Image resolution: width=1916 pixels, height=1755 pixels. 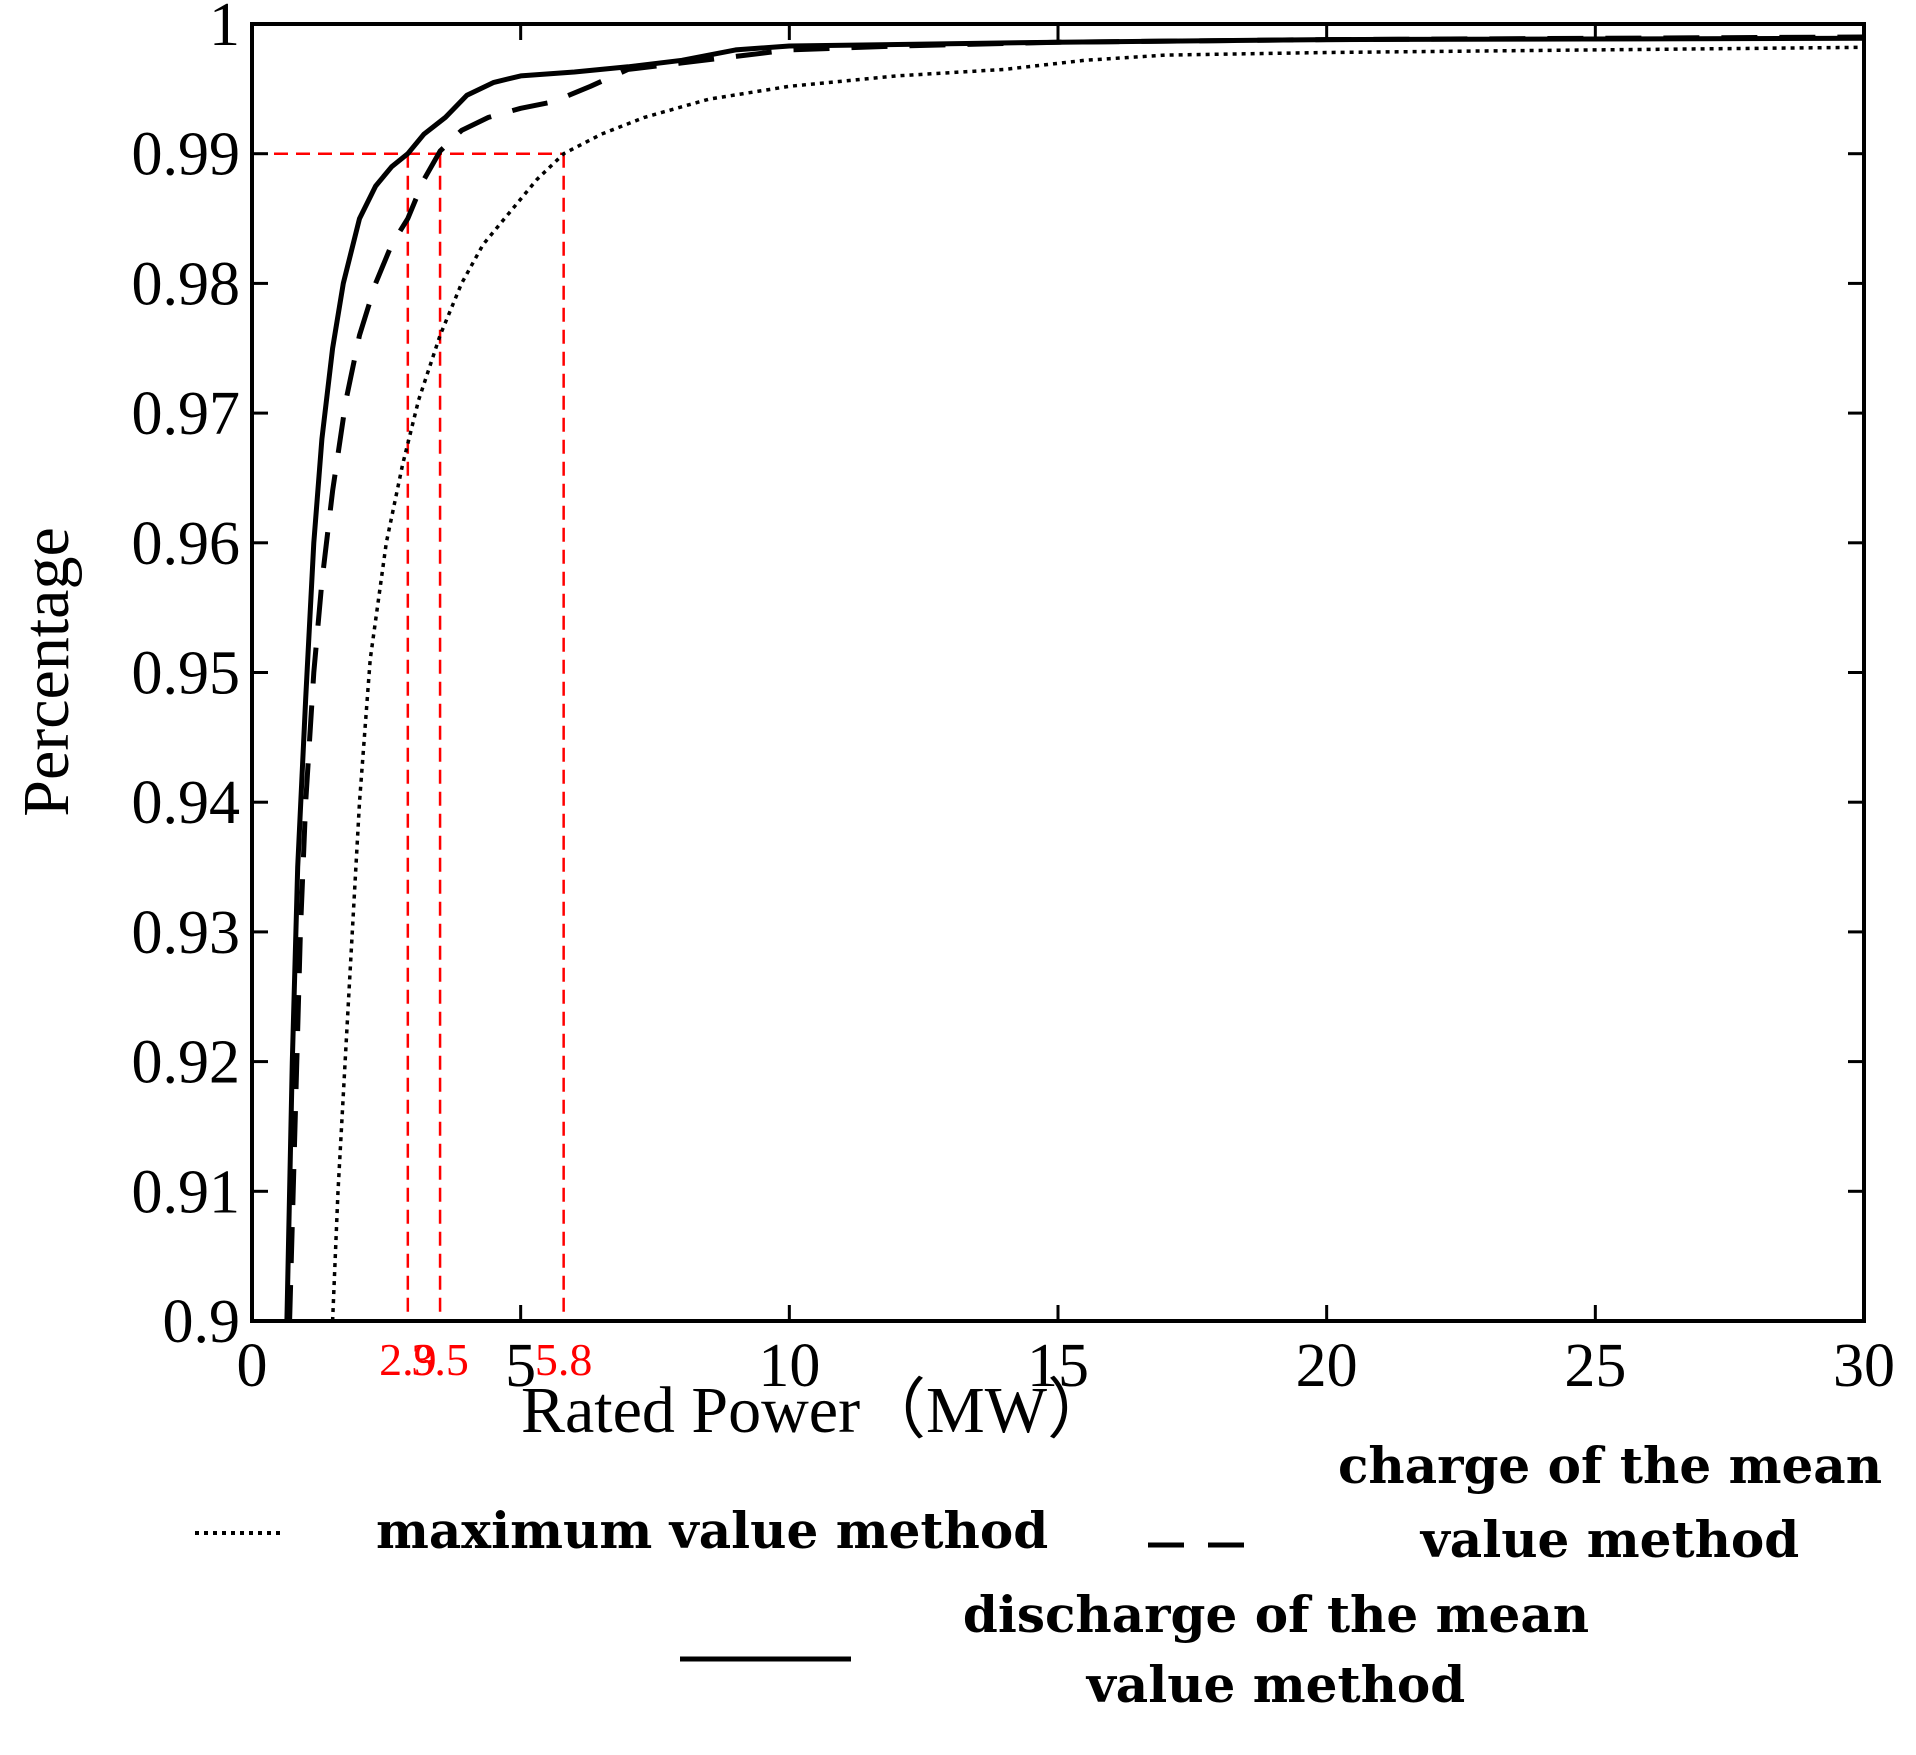 What do you see at coordinates (186, 414) in the screenshot?
I see `y-tick-label: 0.97` at bounding box center [186, 414].